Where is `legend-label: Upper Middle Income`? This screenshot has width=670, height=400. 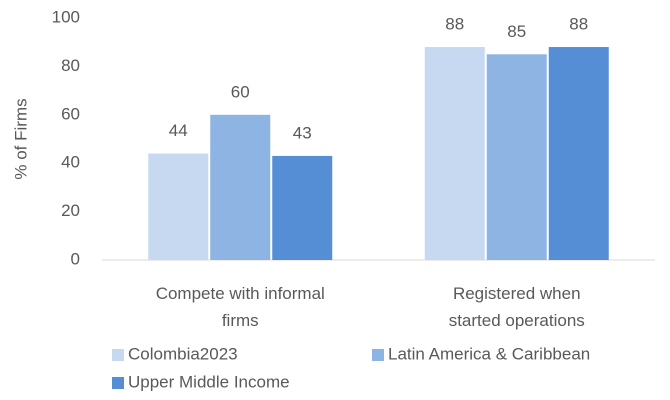
legend-label: Upper Middle Income is located at coordinates (209, 381).